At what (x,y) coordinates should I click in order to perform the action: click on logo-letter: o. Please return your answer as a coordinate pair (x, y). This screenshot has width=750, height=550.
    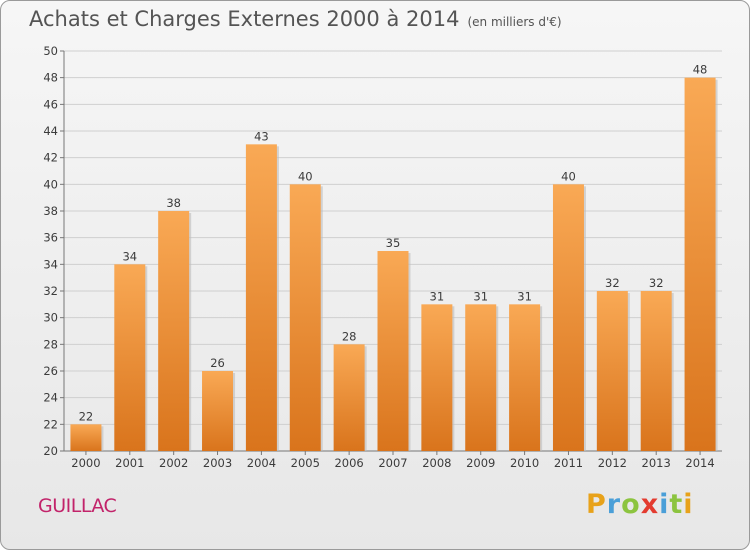
    Looking at the image, I should click on (631, 504).